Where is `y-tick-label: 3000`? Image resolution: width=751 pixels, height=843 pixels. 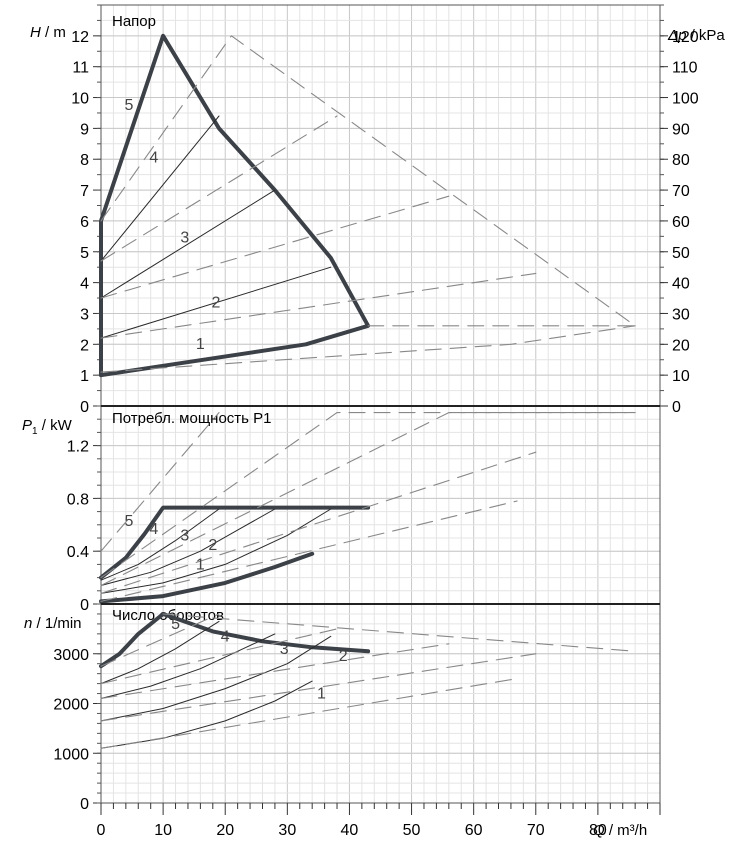 y-tick-label: 3000 is located at coordinates (71, 655).